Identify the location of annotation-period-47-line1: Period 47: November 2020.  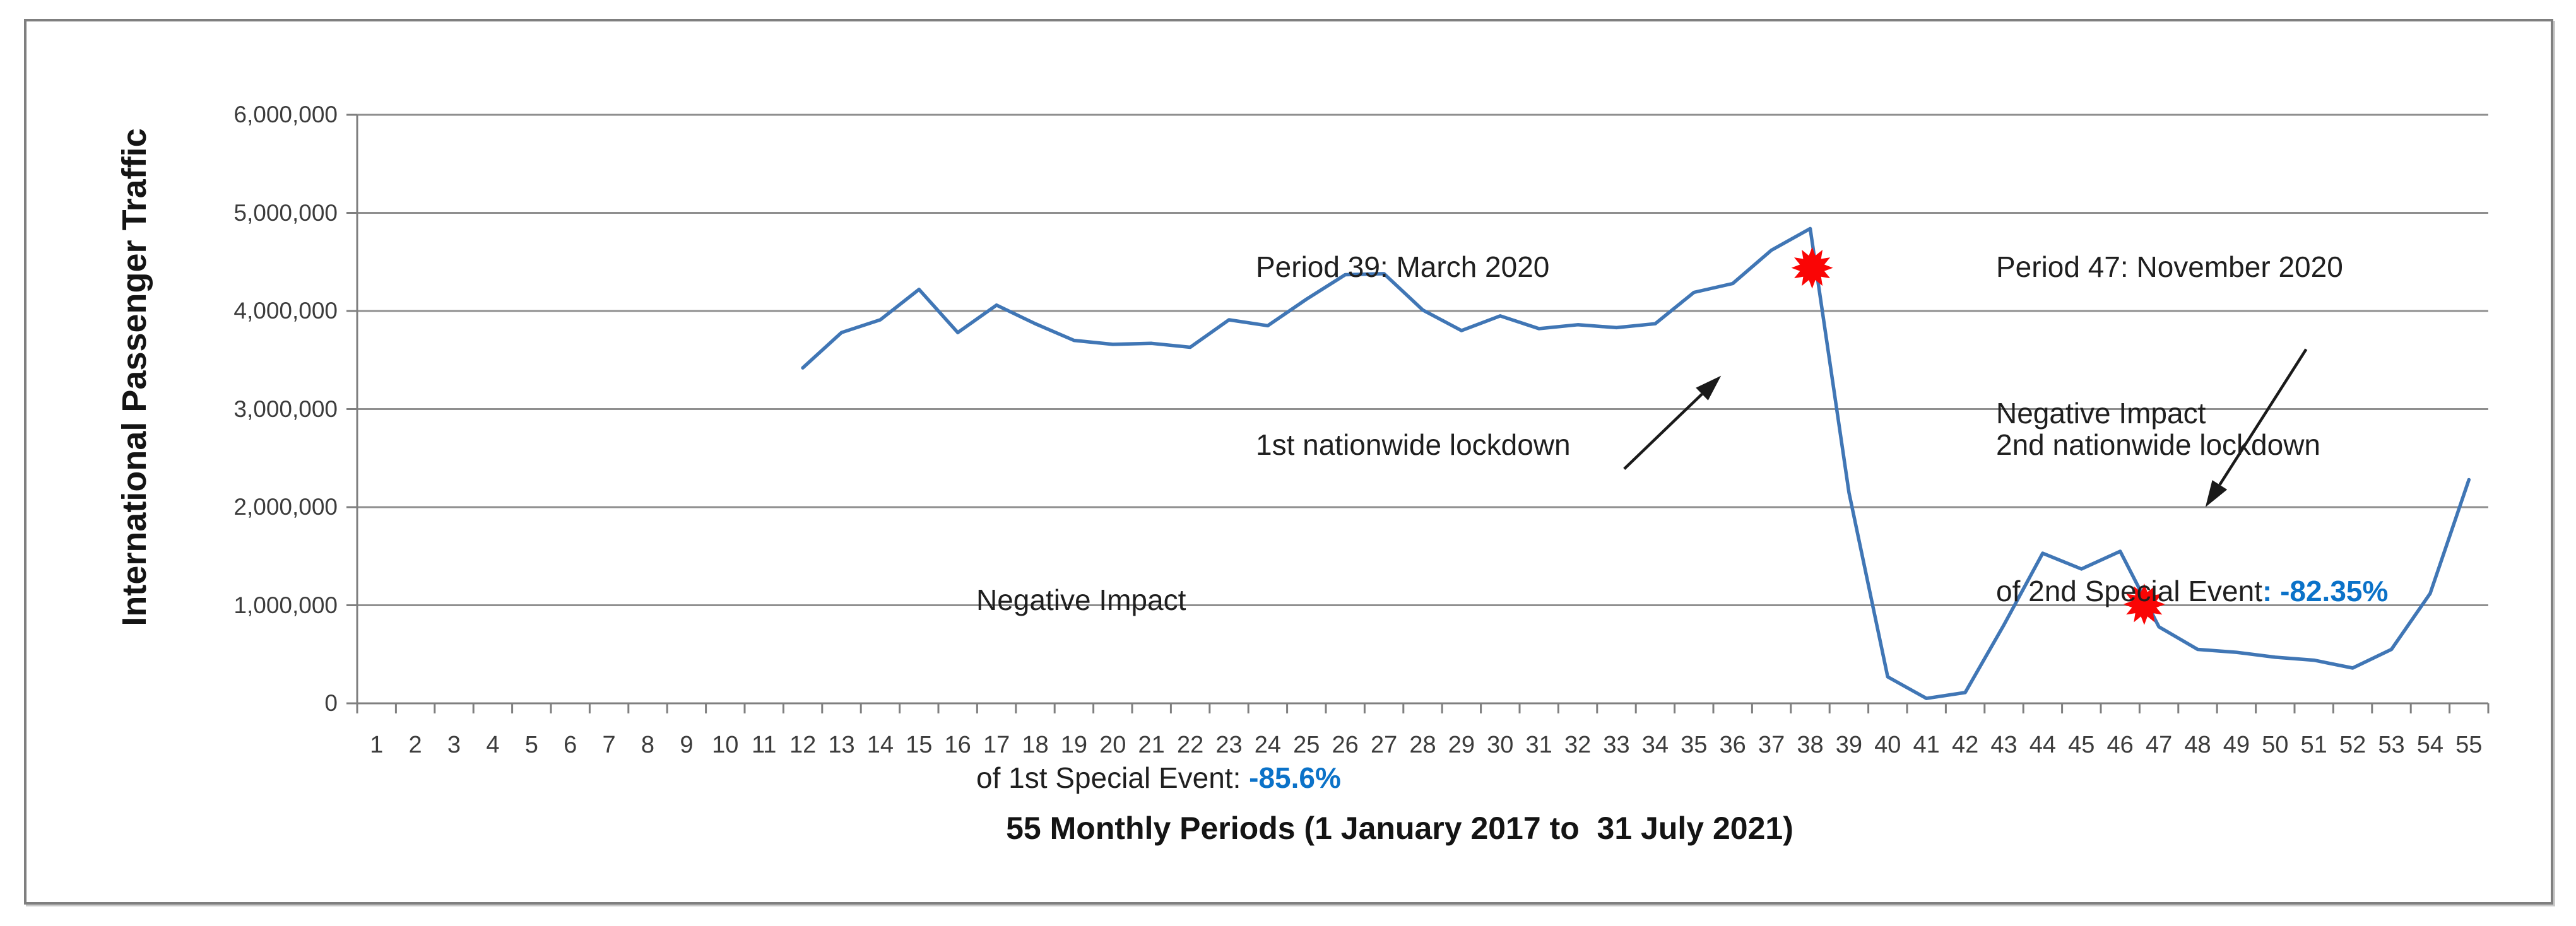
(2169, 266).